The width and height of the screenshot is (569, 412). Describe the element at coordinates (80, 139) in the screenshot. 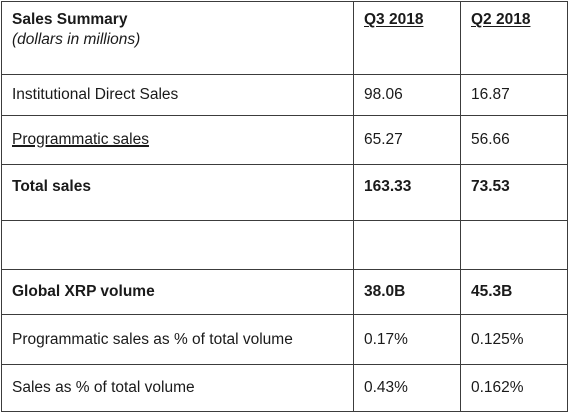

I see `row-label: Programmatic sales` at that location.